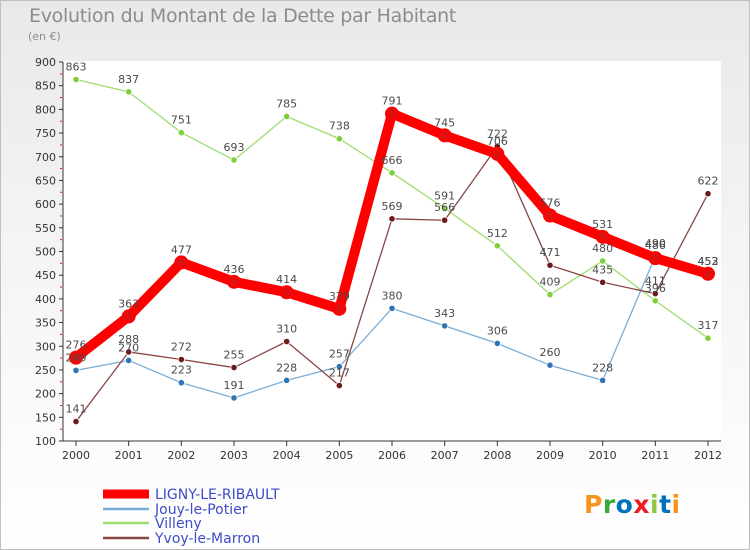 The width and height of the screenshot is (750, 550). I want to click on data-label: 317, so click(708, 325).